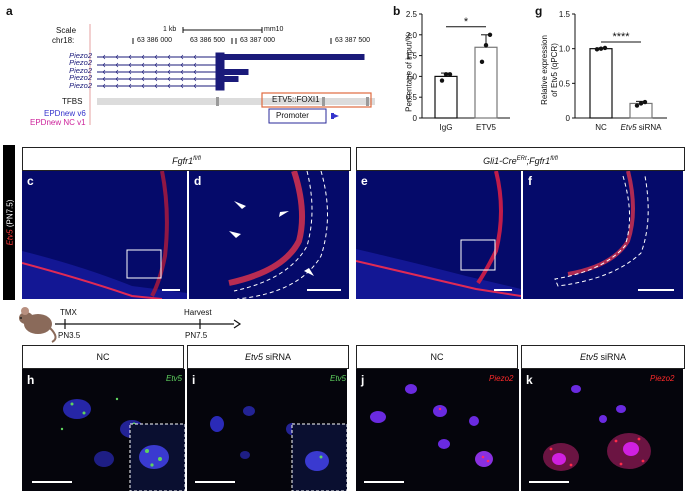 This screenshot has height=493, width=685. What do you see at coordinates (9, 11) in the screenshot?
I see `panel-label-a: a` at bounding box center [9, 11].